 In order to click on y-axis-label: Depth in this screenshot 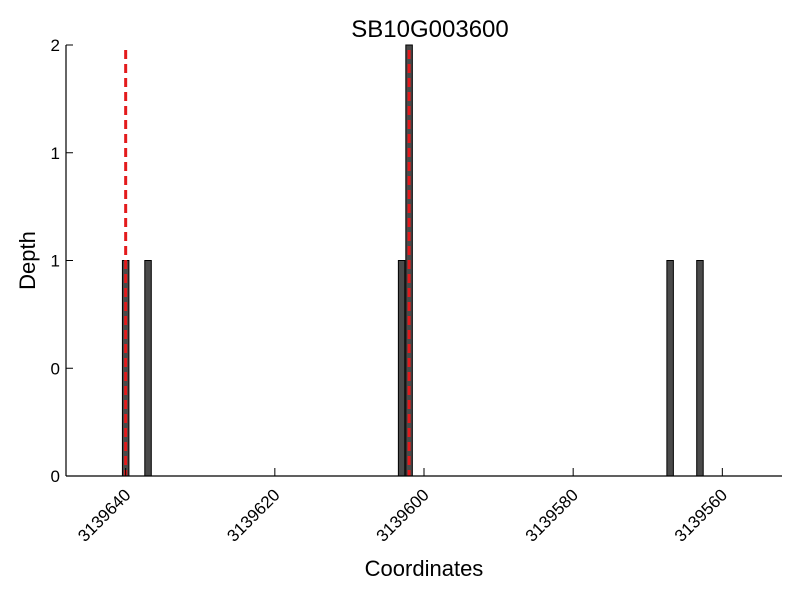, I will do `click(27, 260)`.